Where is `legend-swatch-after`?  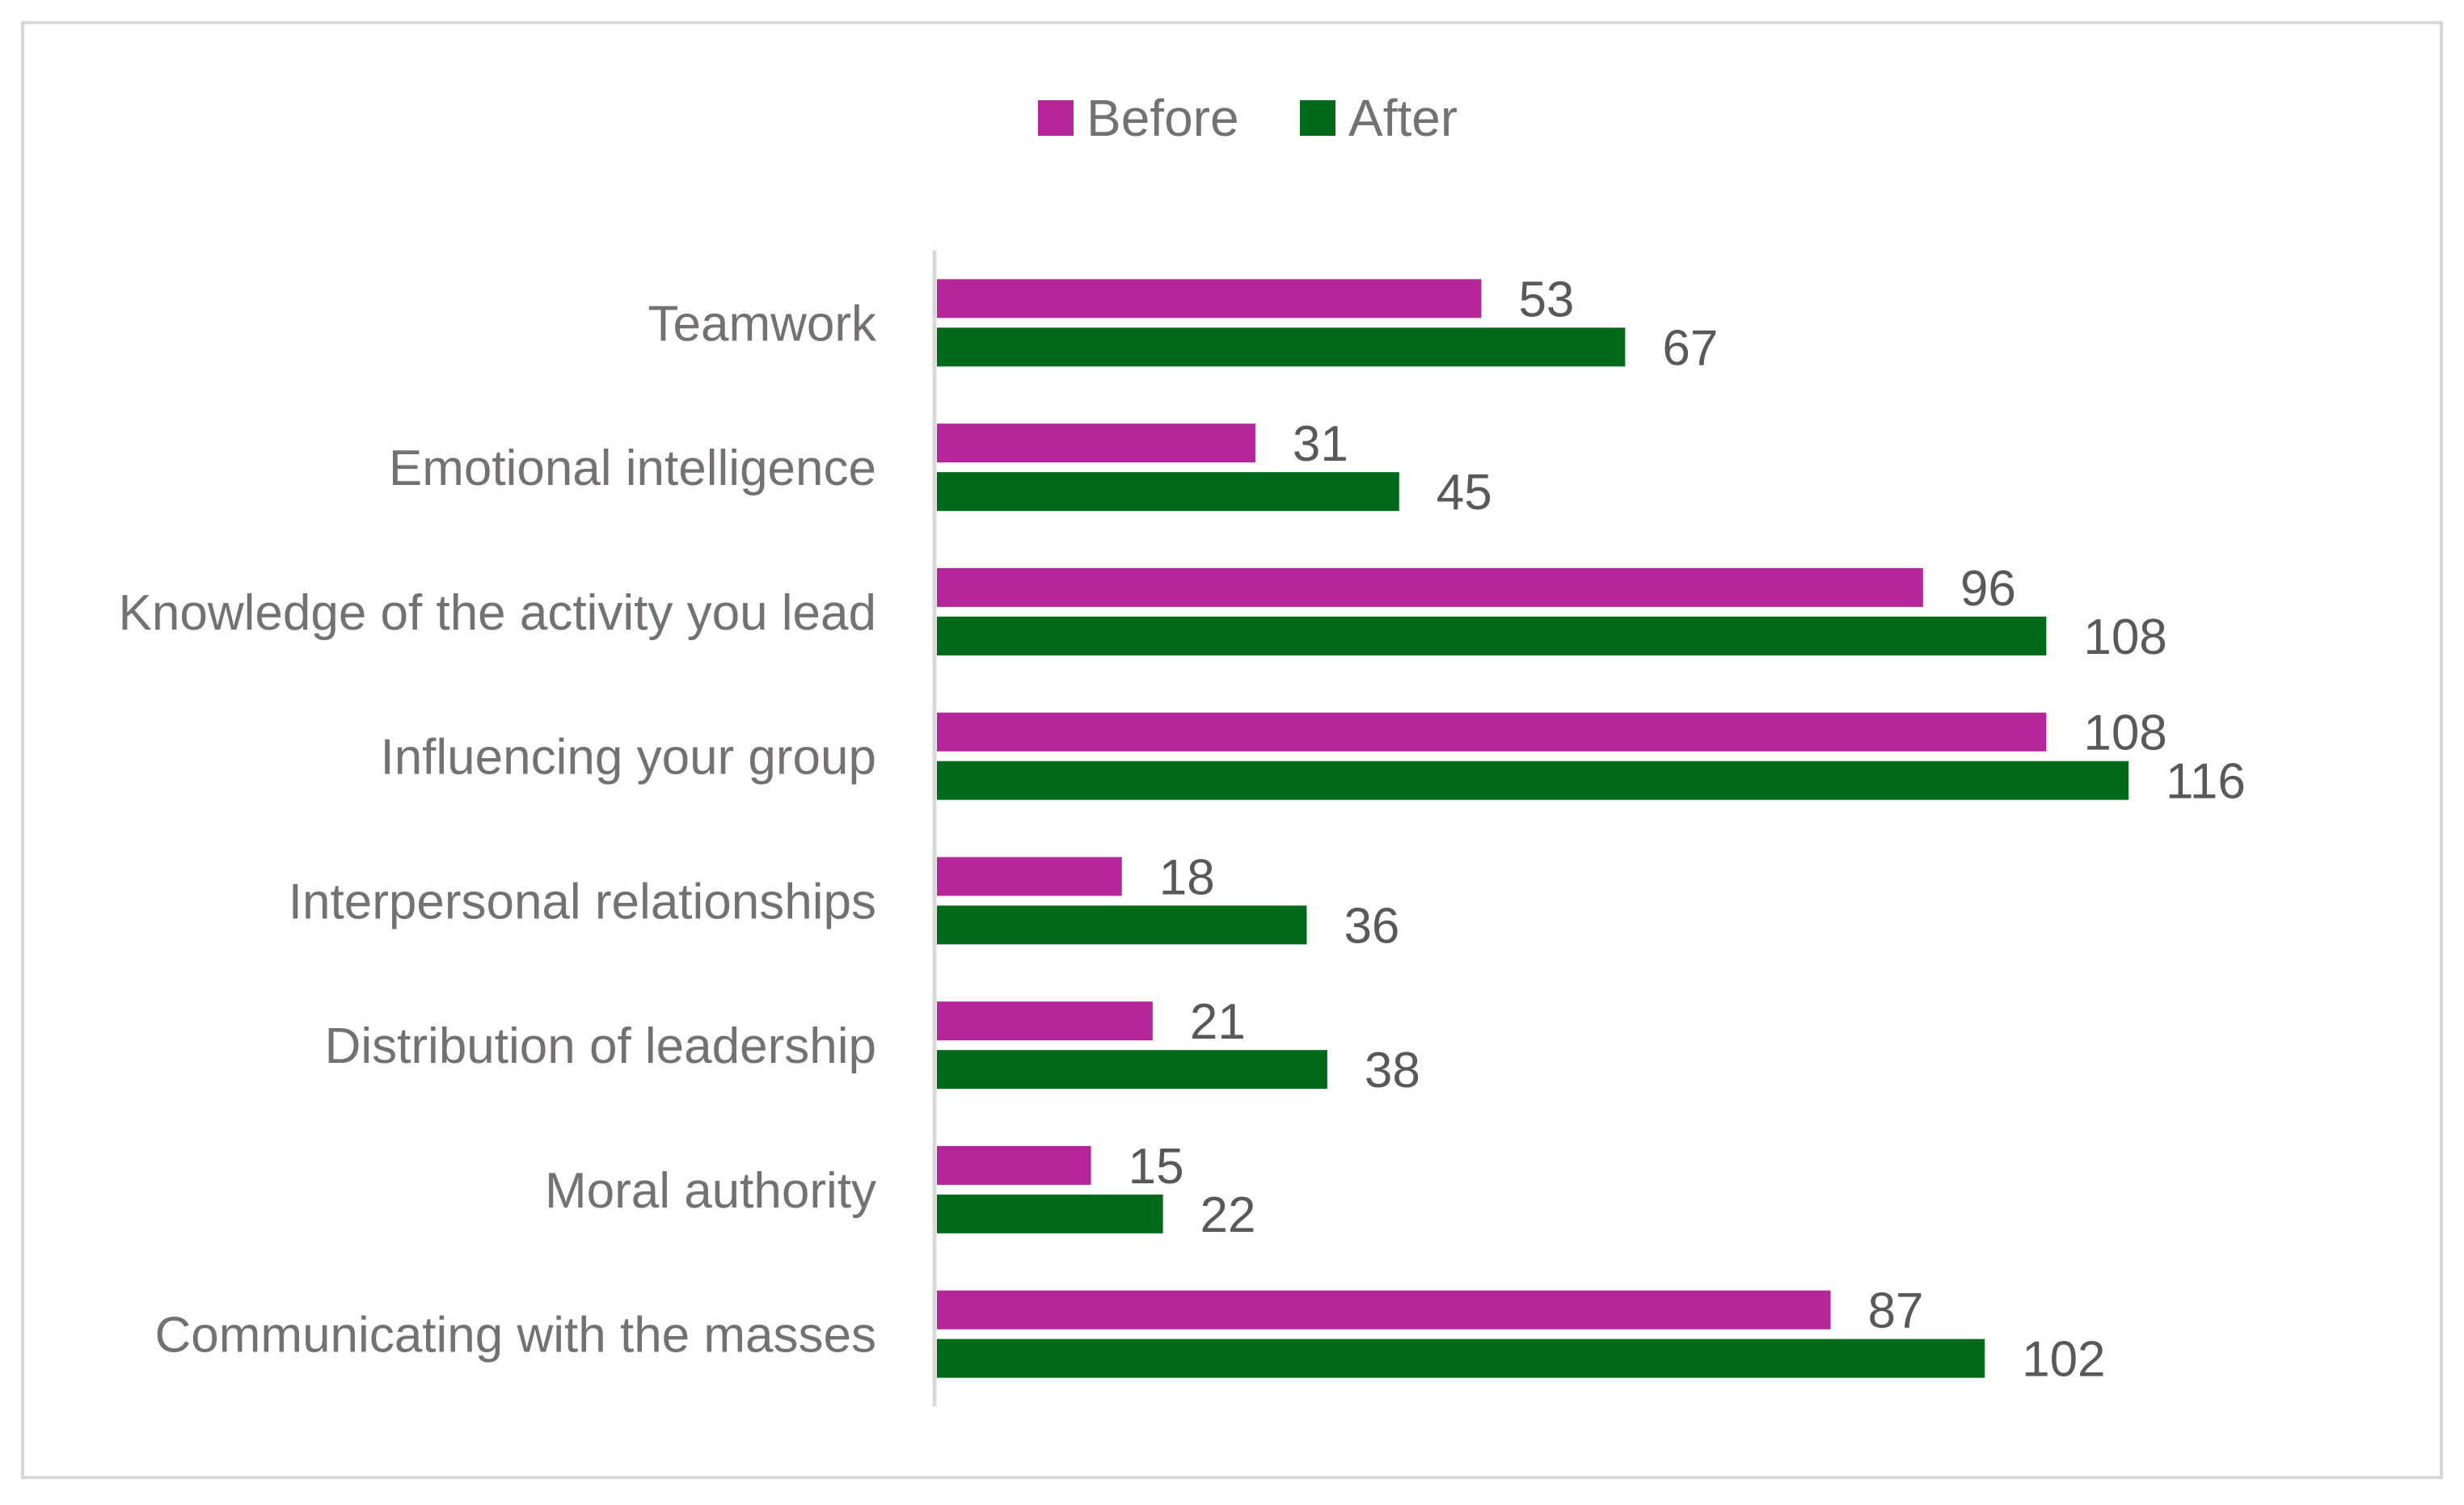 legend-swatch-after is located at coordinates (1317, 118).